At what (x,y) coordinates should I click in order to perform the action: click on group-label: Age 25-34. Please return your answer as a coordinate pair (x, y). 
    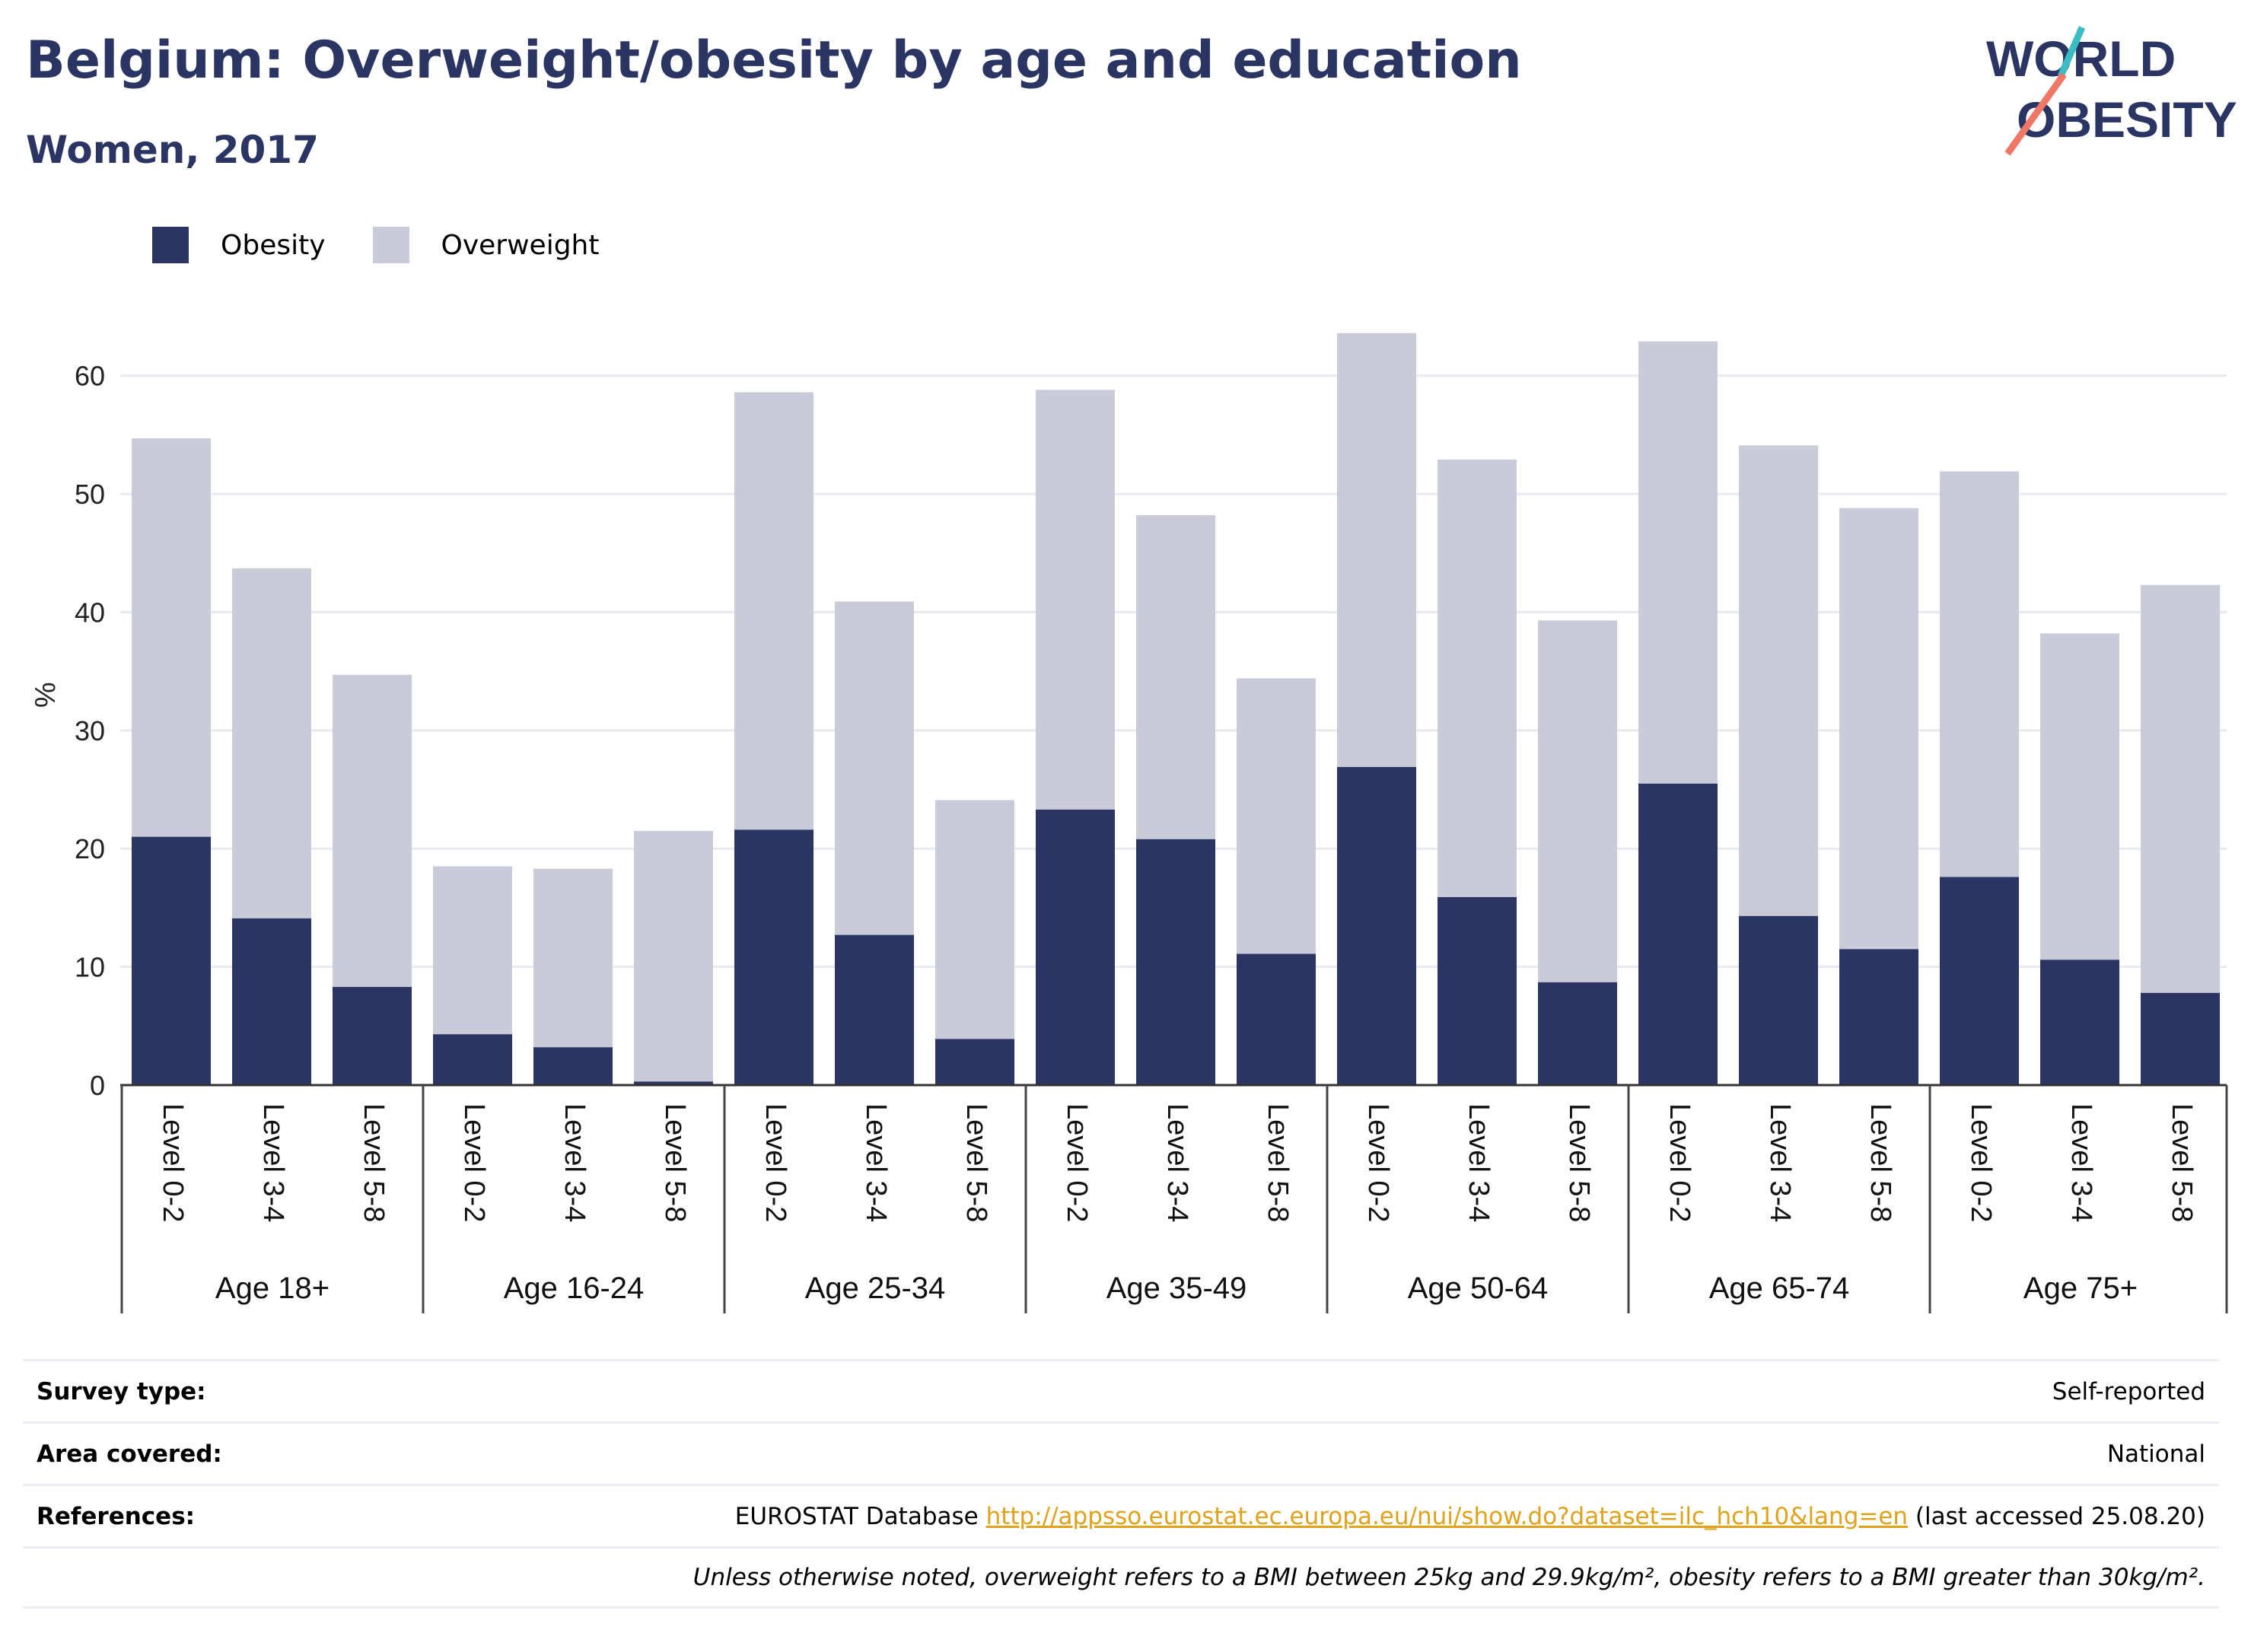
    Looking at the image, I should click on (875, 1288).